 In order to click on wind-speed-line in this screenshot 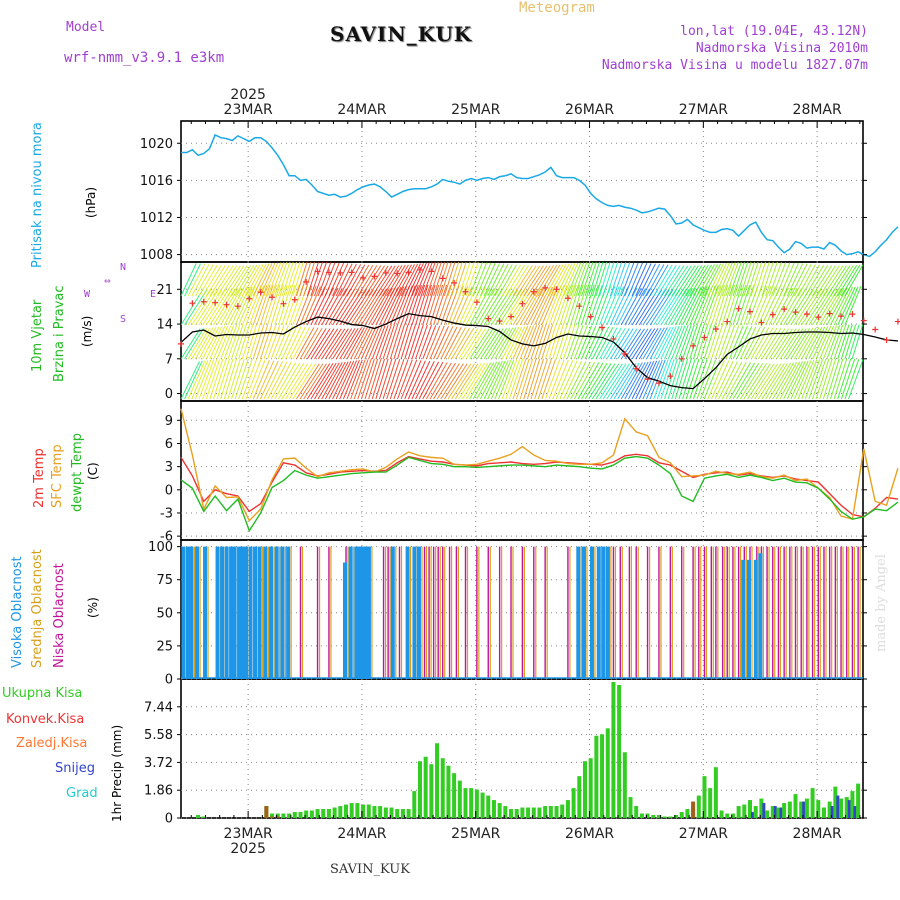, I will do `click(539, 351)`.